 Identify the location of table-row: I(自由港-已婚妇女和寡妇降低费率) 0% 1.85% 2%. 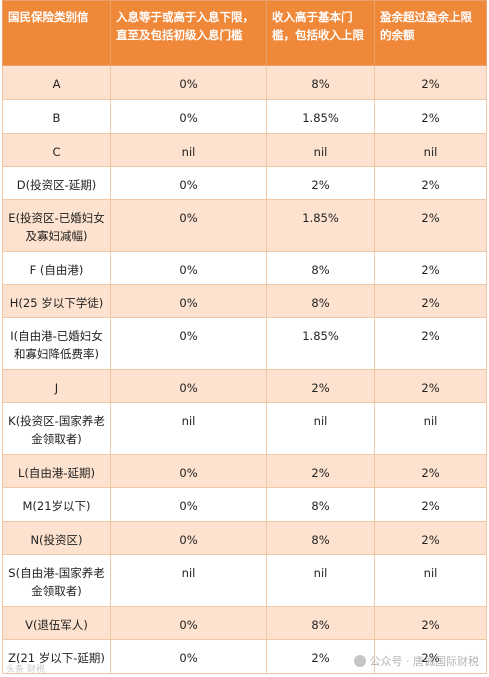
(244, 343).